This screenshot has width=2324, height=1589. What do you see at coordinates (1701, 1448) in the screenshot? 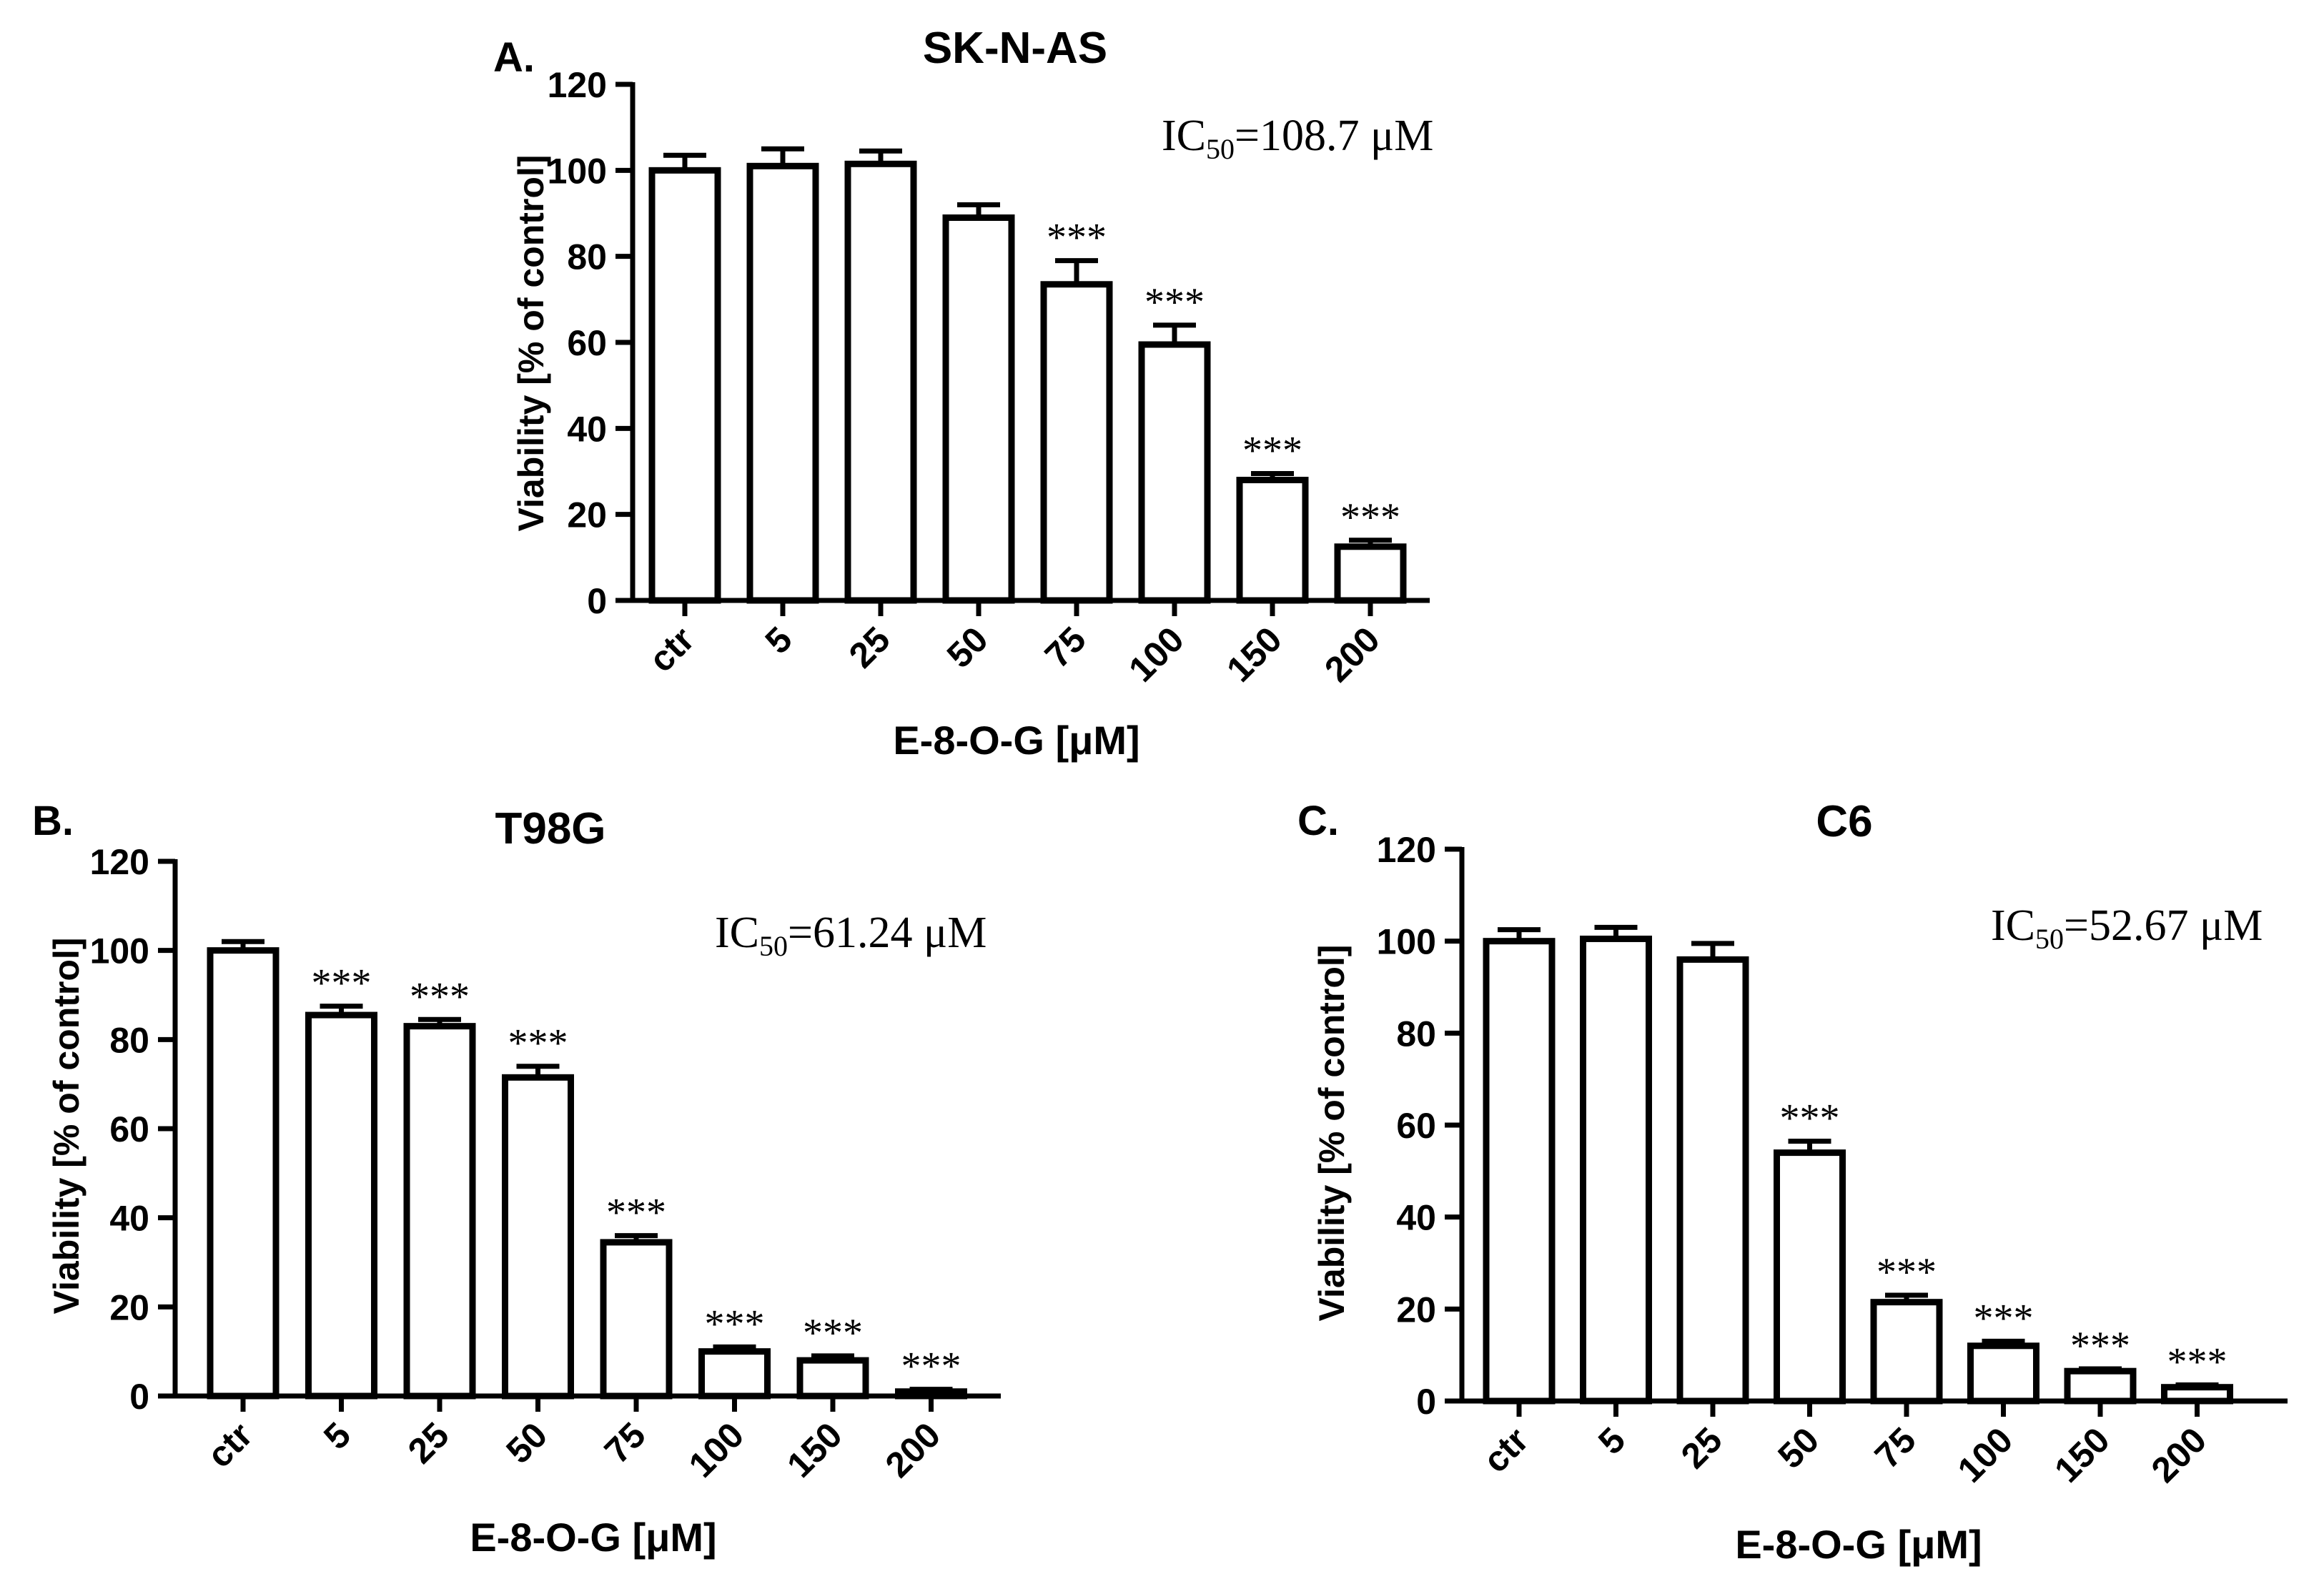
I see `panel-c-xtick-label: 25` at bounding box center [1701, 1448].